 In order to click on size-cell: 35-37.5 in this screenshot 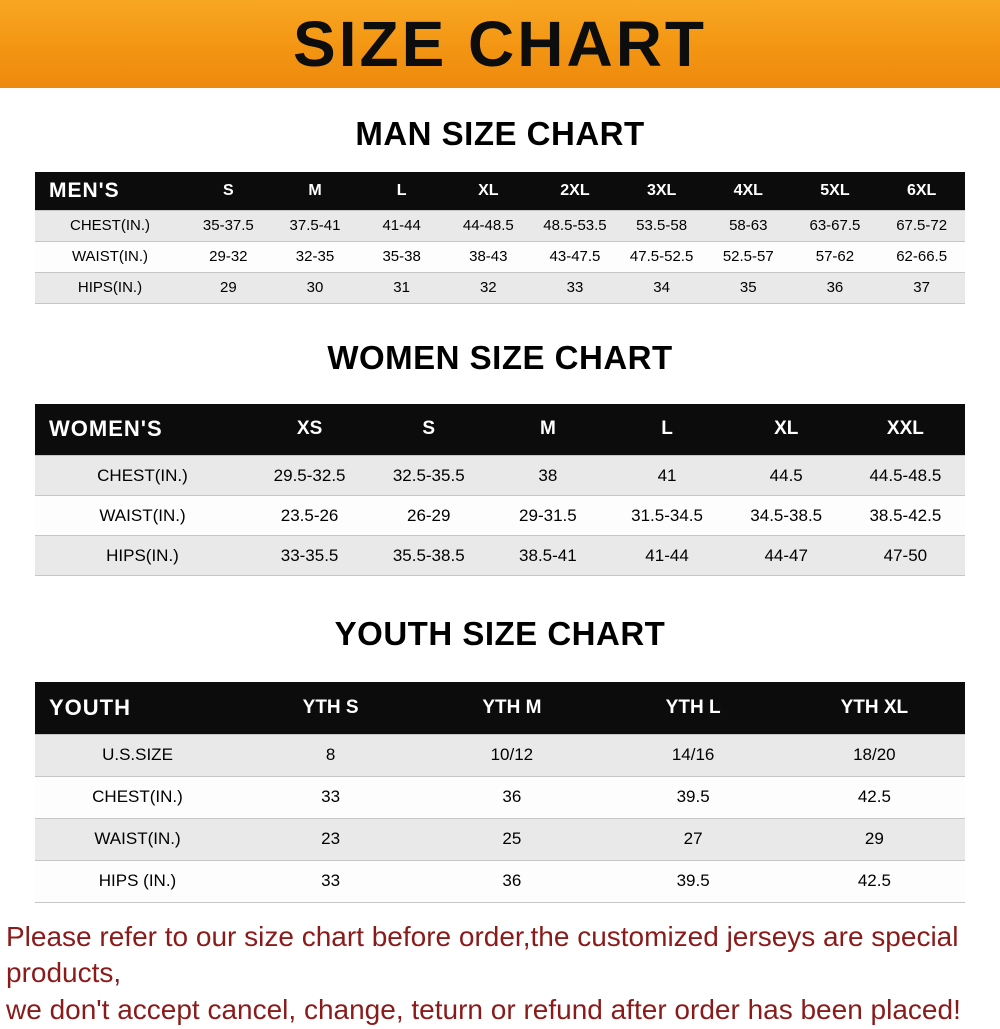, I will do `click(228, 225)`.